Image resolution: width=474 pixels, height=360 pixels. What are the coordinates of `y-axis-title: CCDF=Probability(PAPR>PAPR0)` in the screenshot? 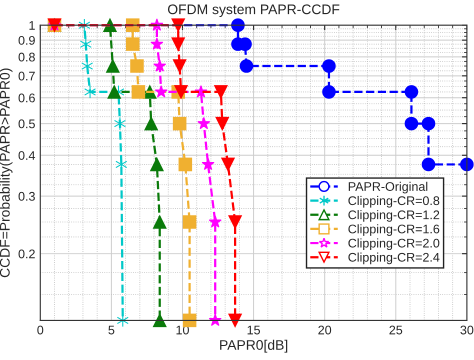 It's located at (6, 173).